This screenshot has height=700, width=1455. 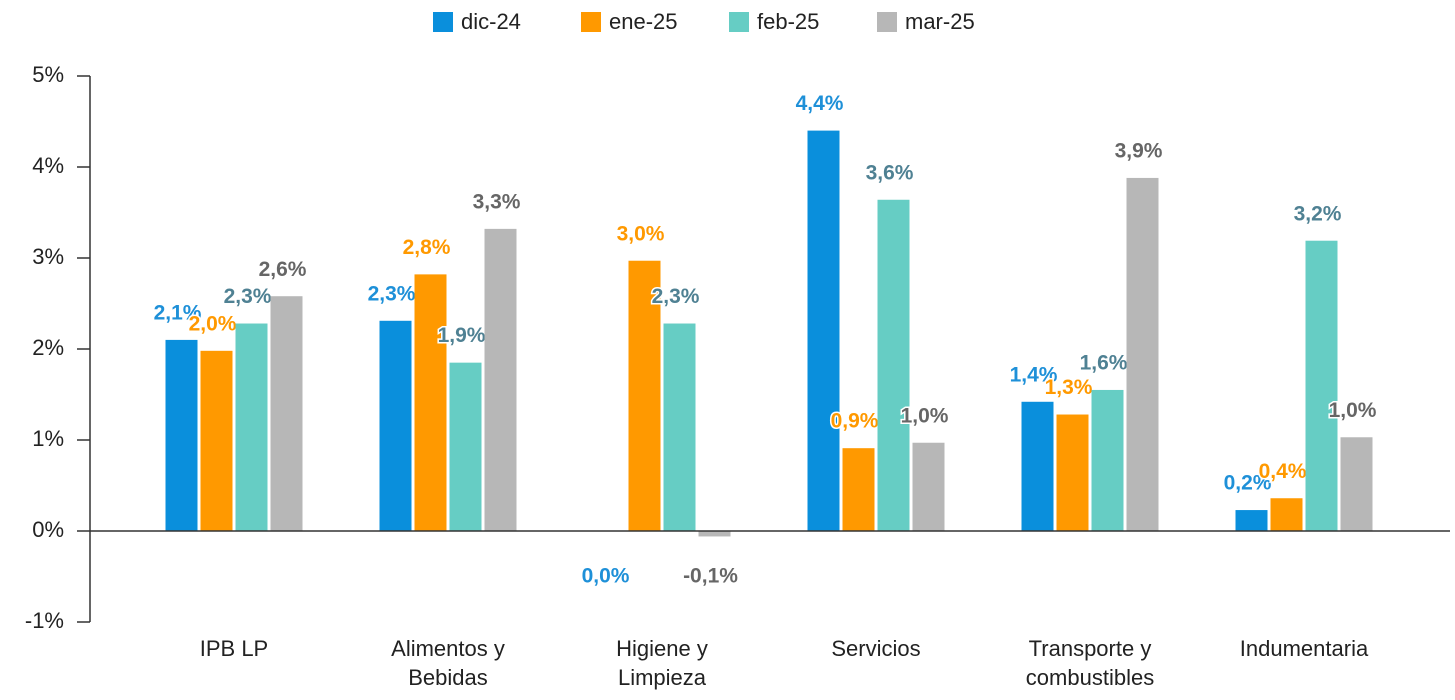 What do you see at coordinates (1034, 374) in the screenshot?
I see `data-label: 1,4%` at bounding box center [1034, 374].